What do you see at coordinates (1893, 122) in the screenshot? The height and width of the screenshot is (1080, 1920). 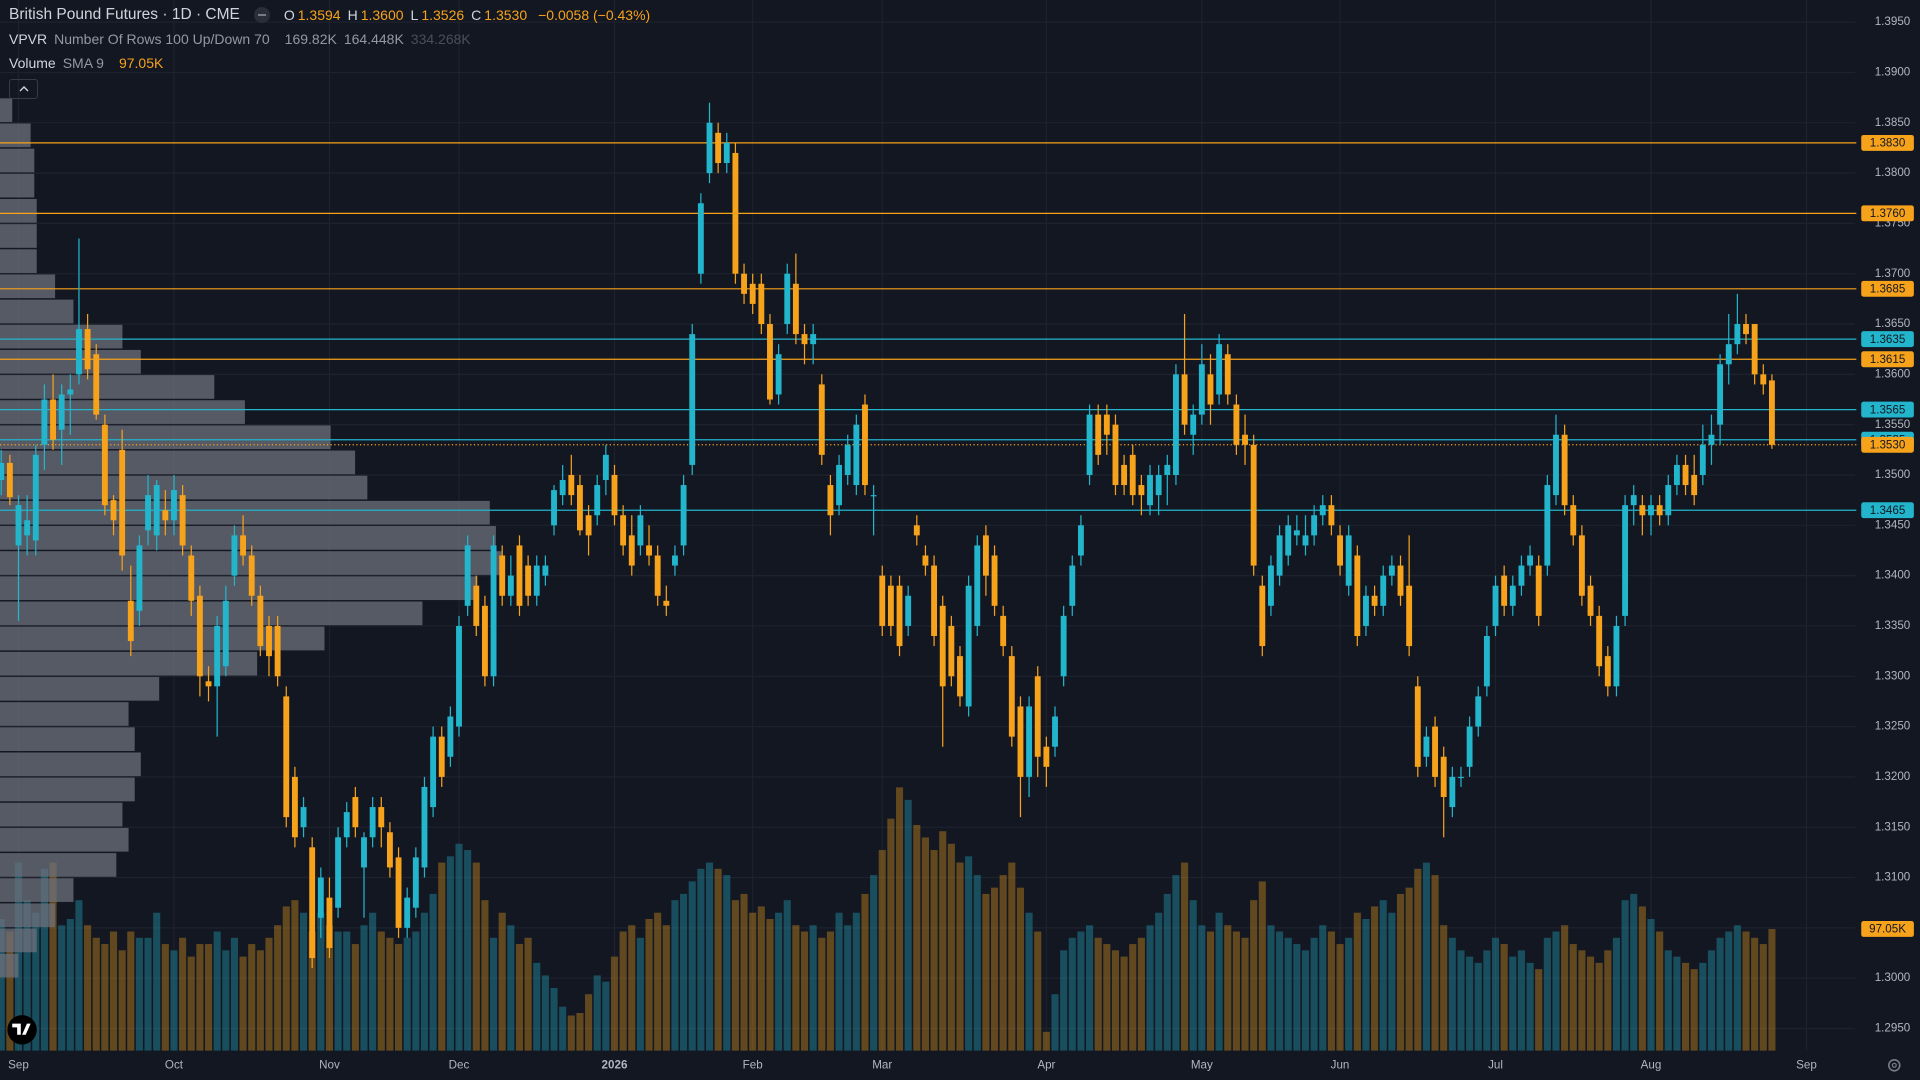 I see `y-tick-label: 1.3850` at bounding box center [1893, 122].